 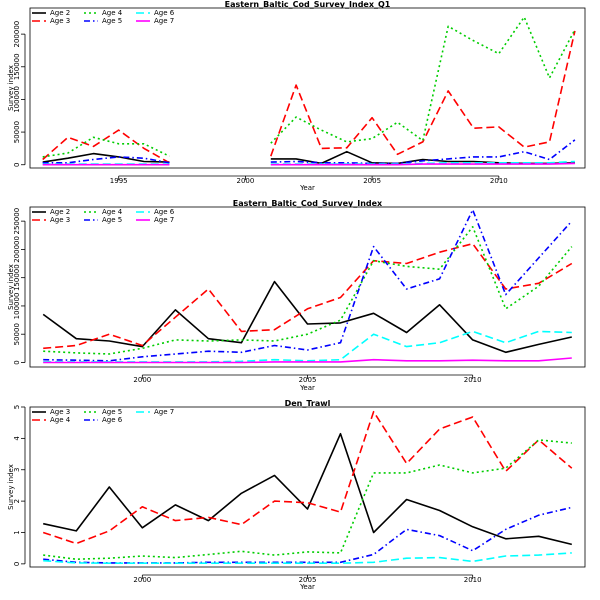 What do you see at coordinates (17, 532) in the screenshot?
I see `y-tick-label: 1` at bounding box center [17, 532].